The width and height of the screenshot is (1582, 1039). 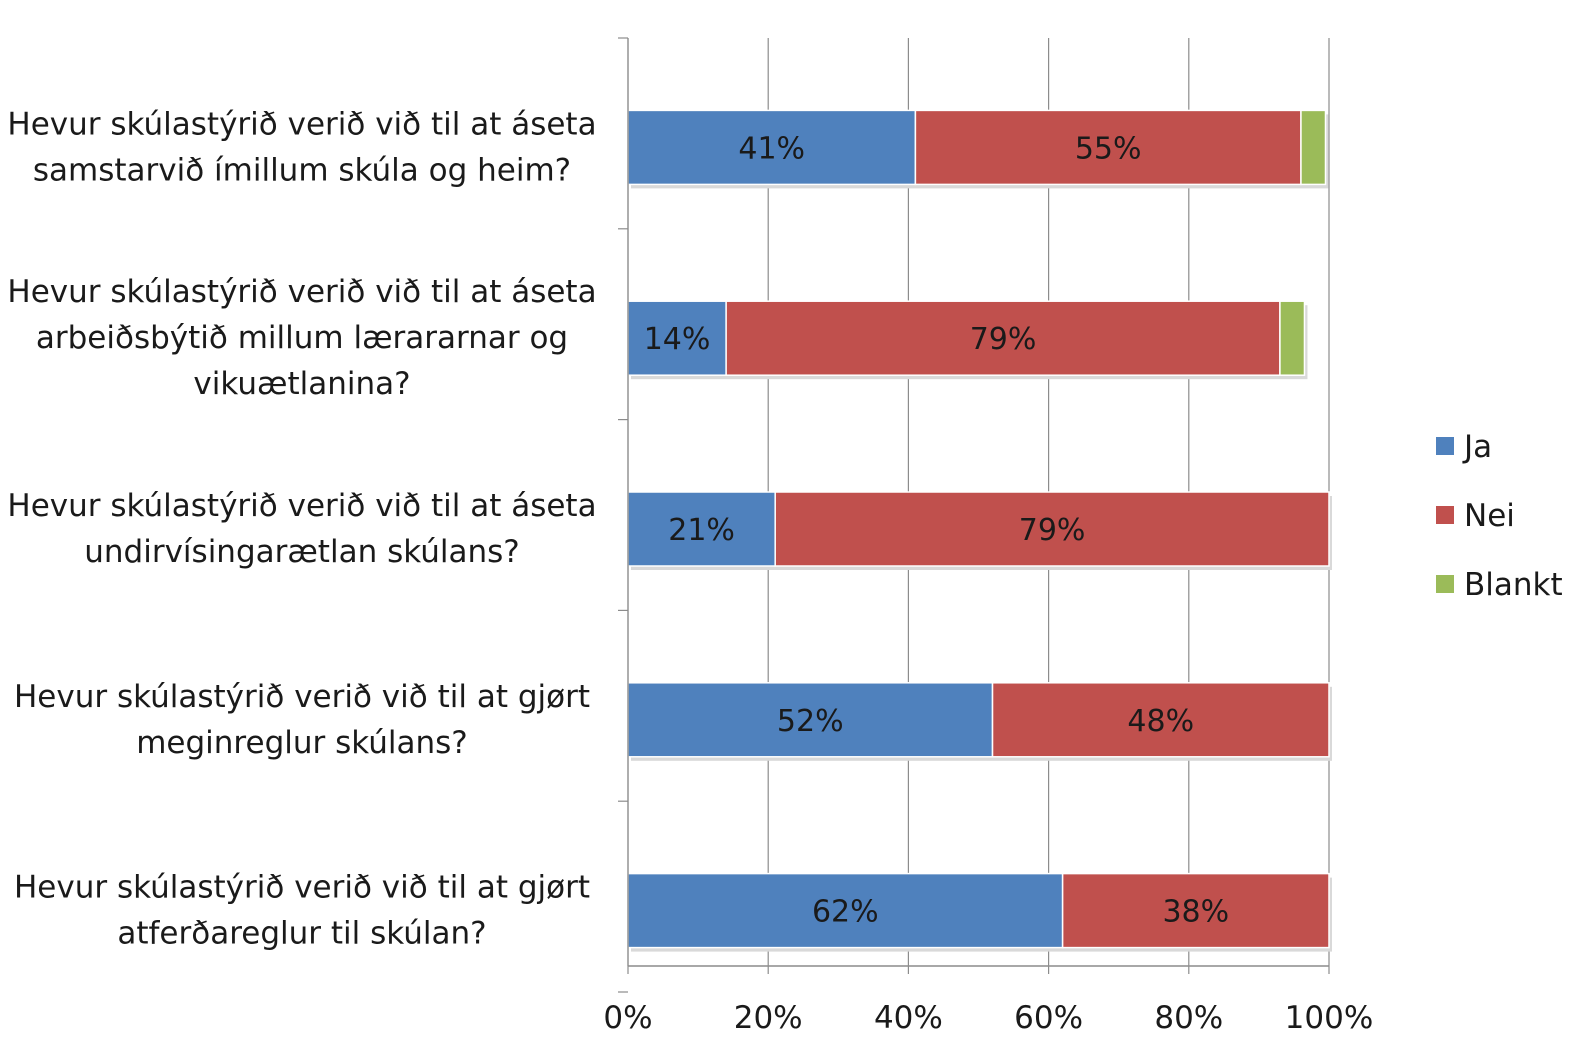 I want to click on x-tick-label: 40%, so click(x=908, y=1018).